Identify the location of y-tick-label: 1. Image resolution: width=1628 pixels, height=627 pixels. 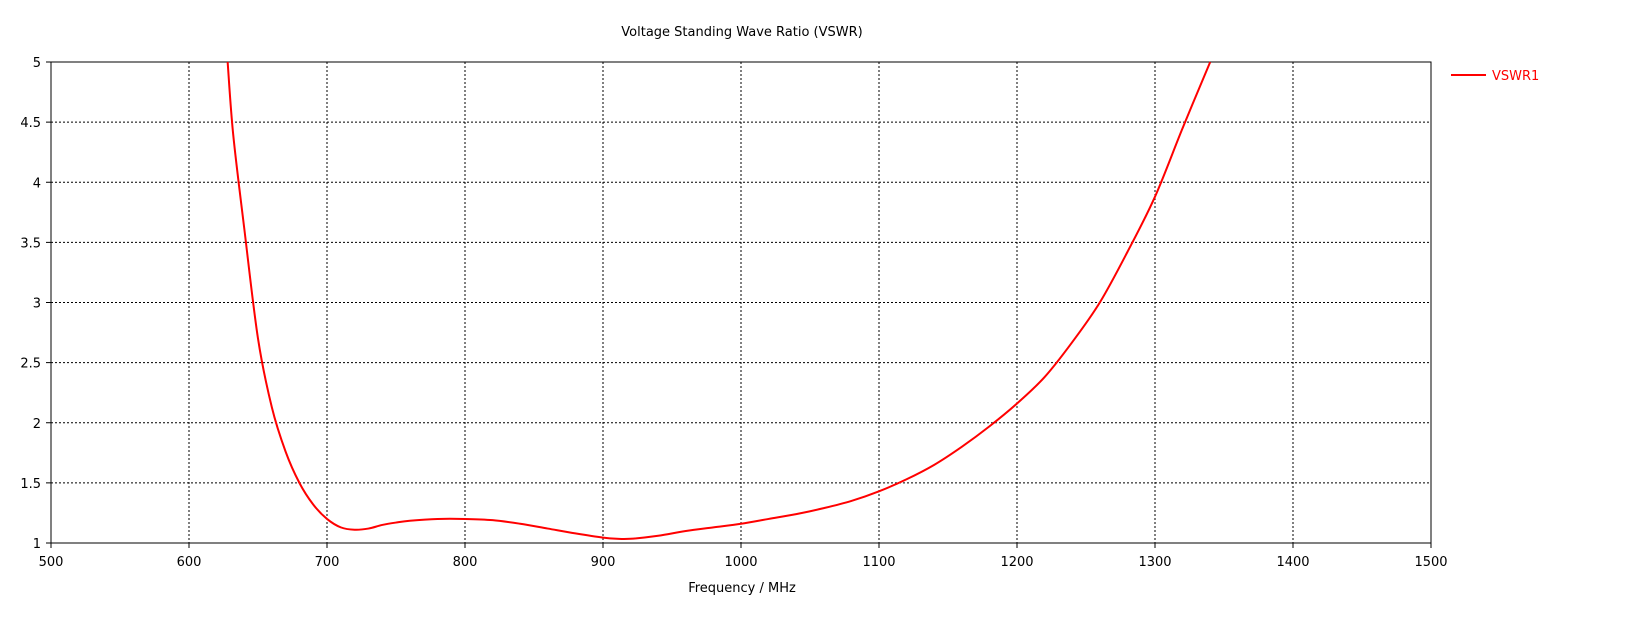
(37, 544).